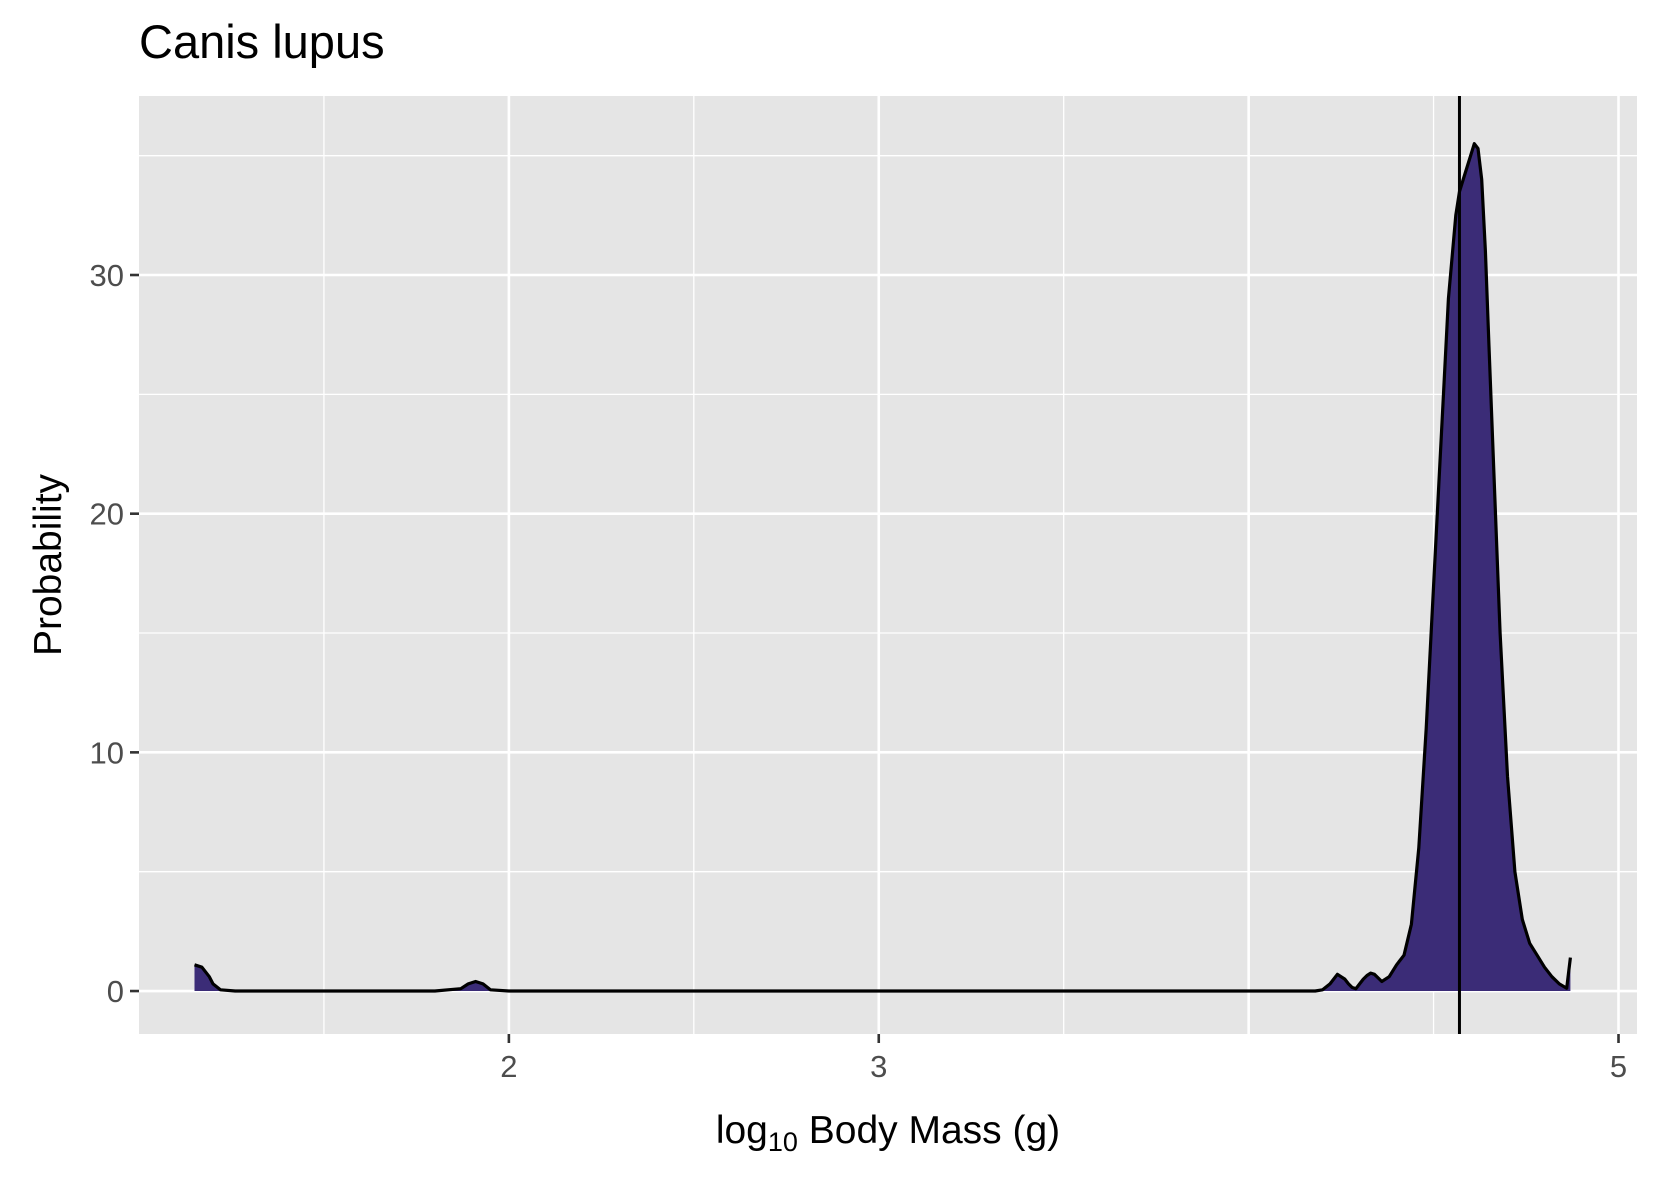 The height and width of the screenshot is (1181, 1653). I want to click on x-axis-title-subscript: 10, so click(783, 1142).